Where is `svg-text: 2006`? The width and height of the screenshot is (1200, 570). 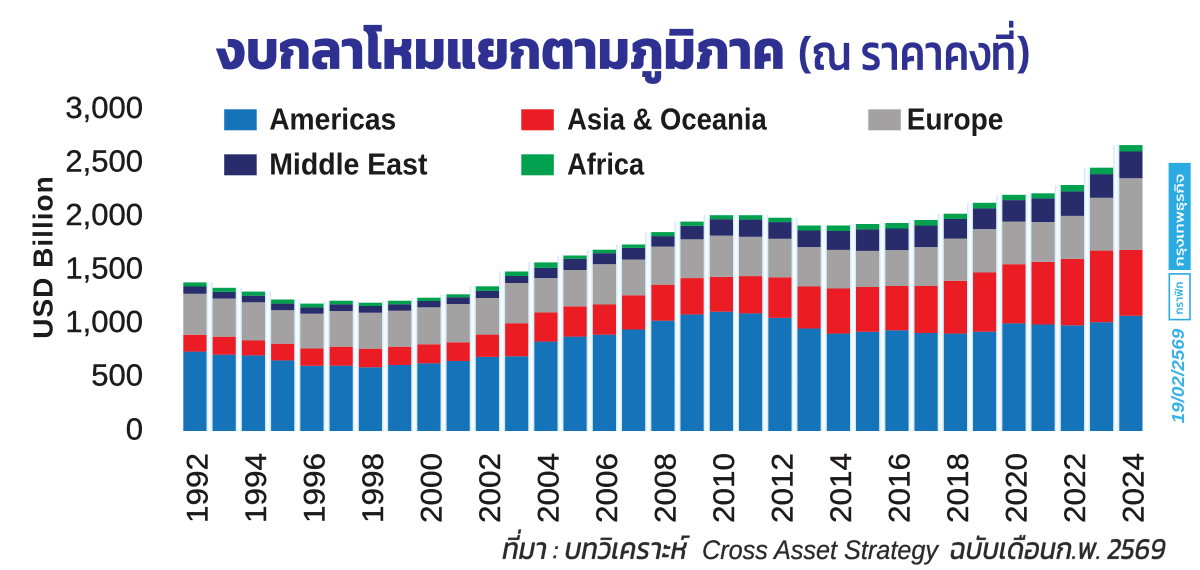
svg-text: 2006 is located at coordinates (607, 488).